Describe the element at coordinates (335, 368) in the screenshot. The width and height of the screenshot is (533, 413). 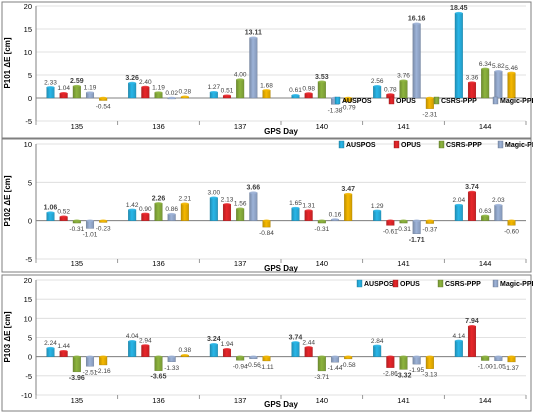
I see `data-label: -1.44` at that location.